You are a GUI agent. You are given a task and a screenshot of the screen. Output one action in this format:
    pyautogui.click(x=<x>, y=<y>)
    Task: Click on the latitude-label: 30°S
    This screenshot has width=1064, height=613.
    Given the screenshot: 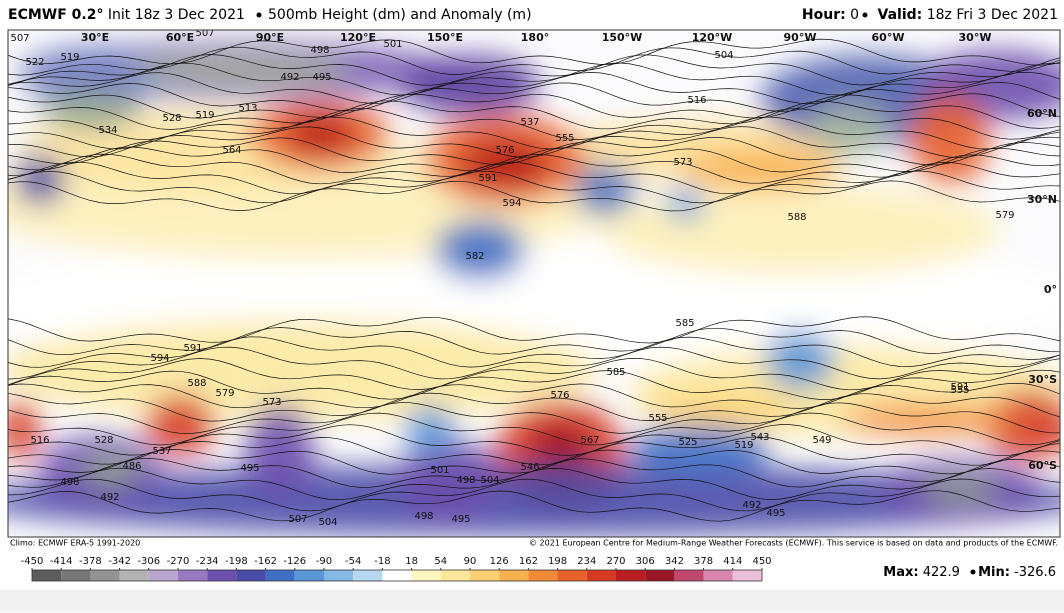 What is the action you would take?
    pyautogui.click(x=1042, y=379)
    